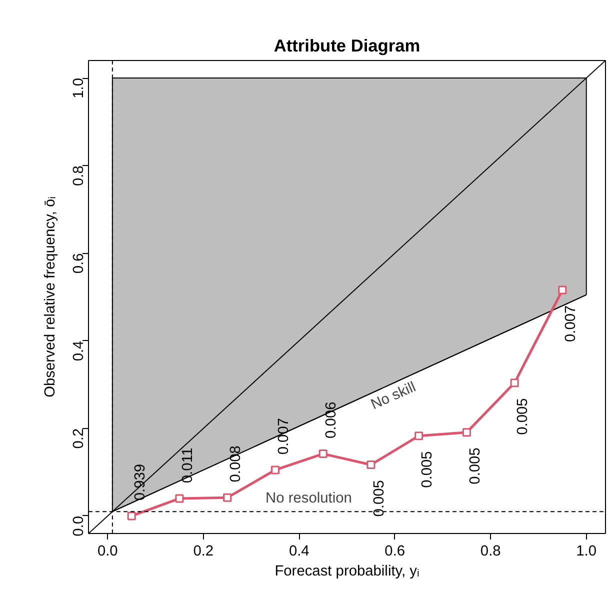 The image size is (611, 601). What do you see at coordinates (332, 420) in the screenshot?
I see `annotation: 0.006` at bounding box center [332, 420].